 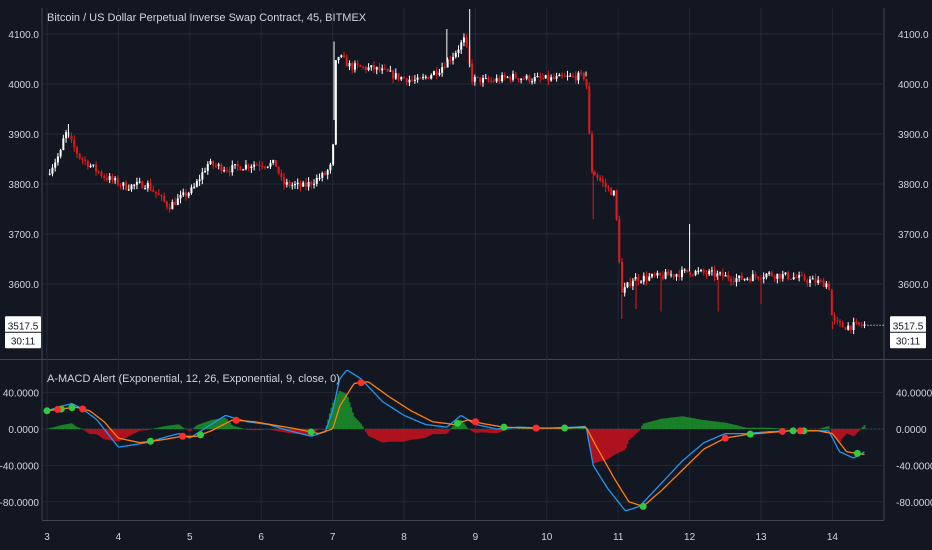 I want to click on macd-y-tick-label-left: 40.0000, so click(x=21, y=394).